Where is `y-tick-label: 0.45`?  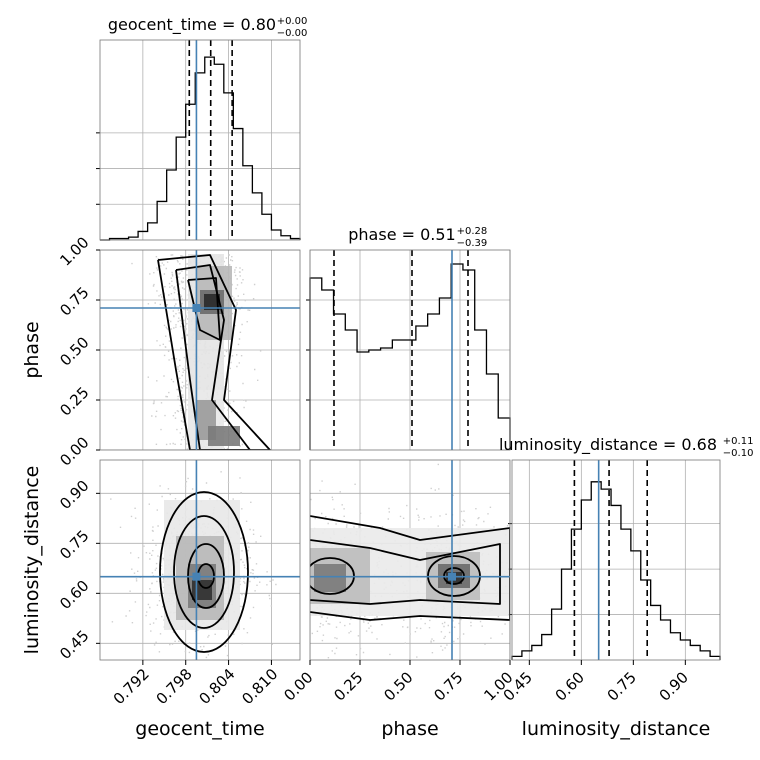 y-tick-label: 0.45 is located at coordinates (74, 645).